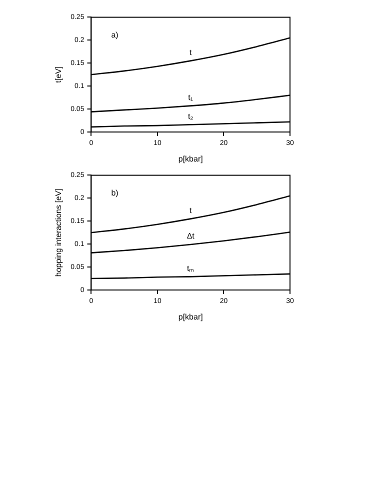  What do you see at coordinates (115, 35) in the screenshot?
I see `annotation: a)` at bounding box center [115, 35].